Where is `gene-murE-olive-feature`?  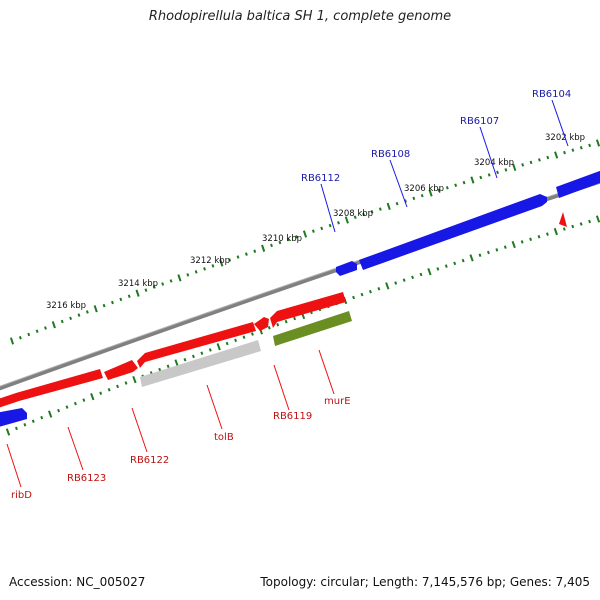 gene-murE-olive-feature is located at coordinates (312, 328).